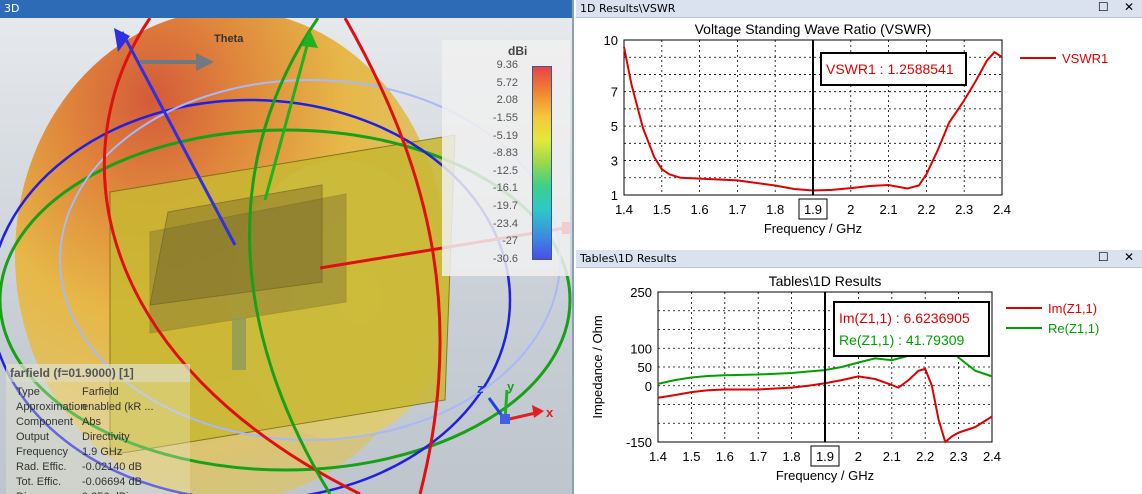 The height and width of the screenshot is (494, 1142). What do you see at coordinates (641, 348) in the screenshot?
I see `y-tick-label: 100` at bounding box center [641, 348].